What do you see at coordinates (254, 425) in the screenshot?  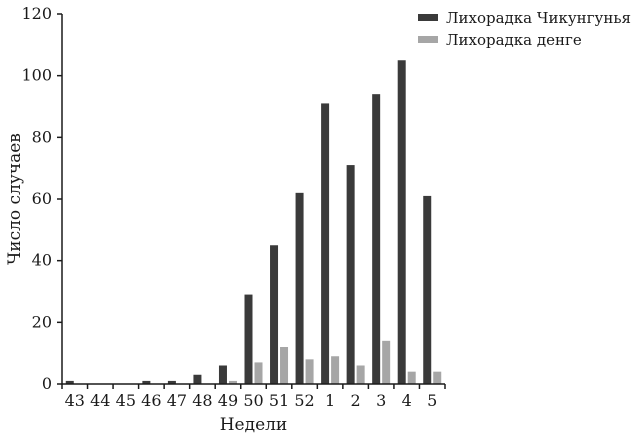 I see `x-axis-title: Недели` at bounding box center [254, 425].